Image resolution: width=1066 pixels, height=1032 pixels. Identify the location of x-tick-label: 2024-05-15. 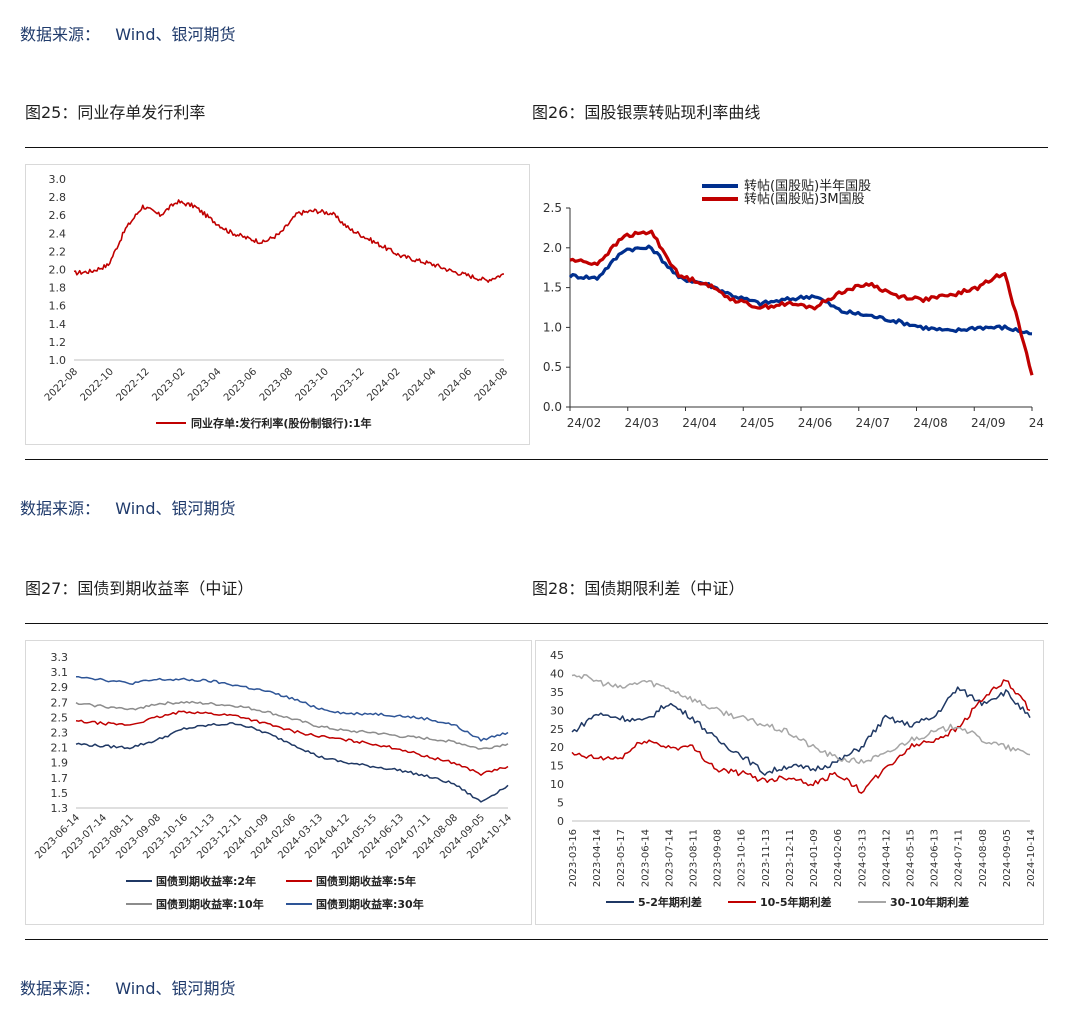
(910, 858).